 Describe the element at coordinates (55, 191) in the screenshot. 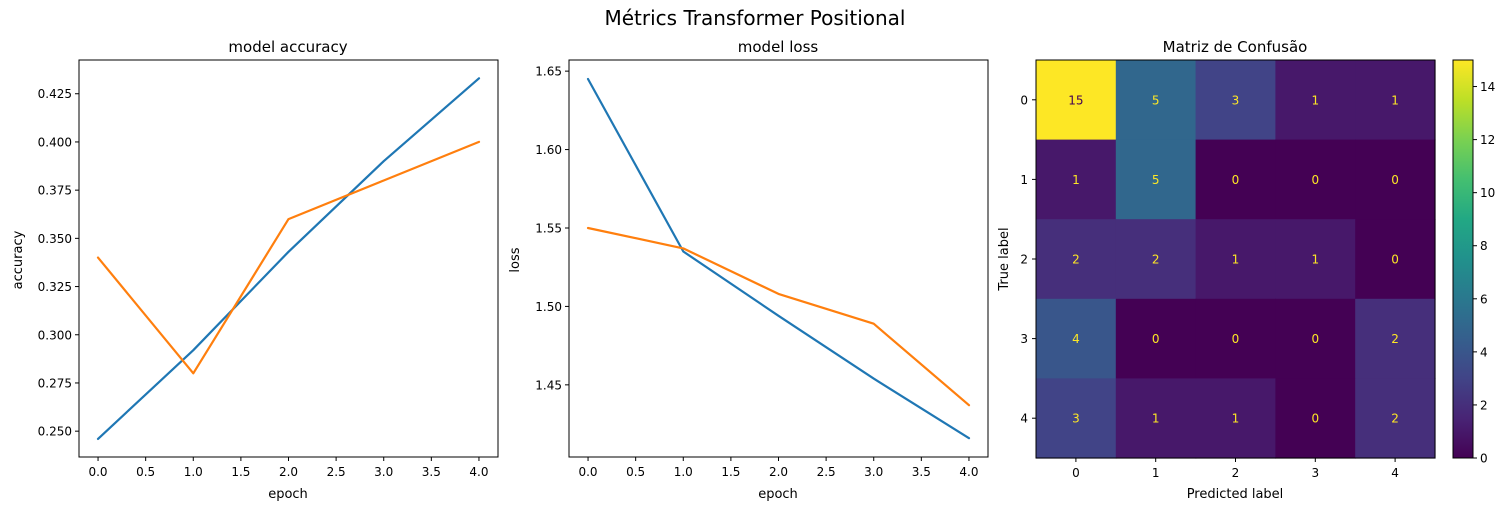

I see `accuracy-y-tick-label: 0.375` at that location.